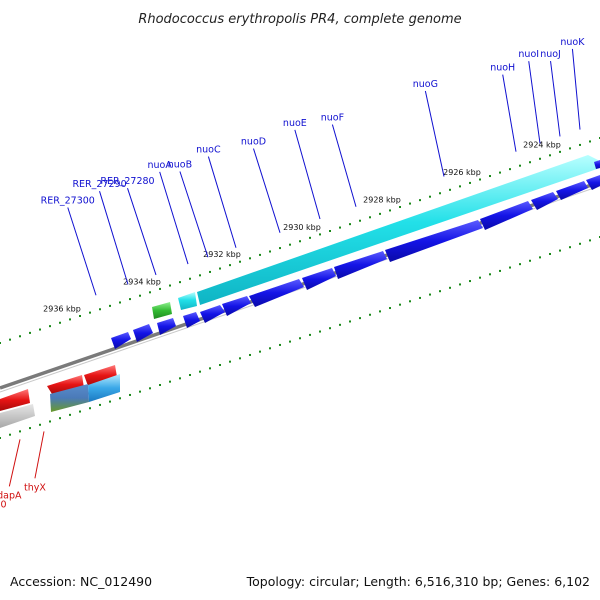 Image resolution: width=600 pixels, height=600 pixels. Describe the element at coordinates (162, 310) in the screenshot. I see `misc-feature` at that location.